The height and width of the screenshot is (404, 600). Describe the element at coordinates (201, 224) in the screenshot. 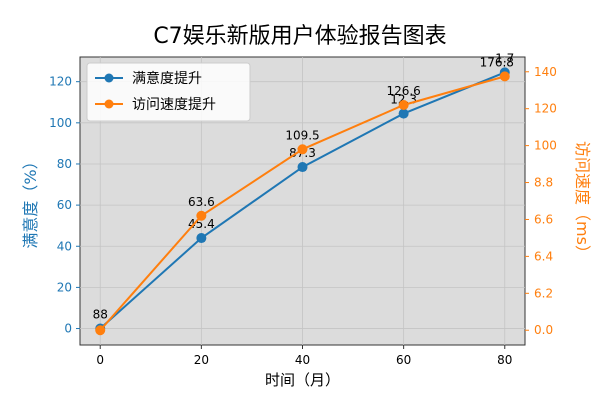

I see `data-label-0: 45.4` at that location.